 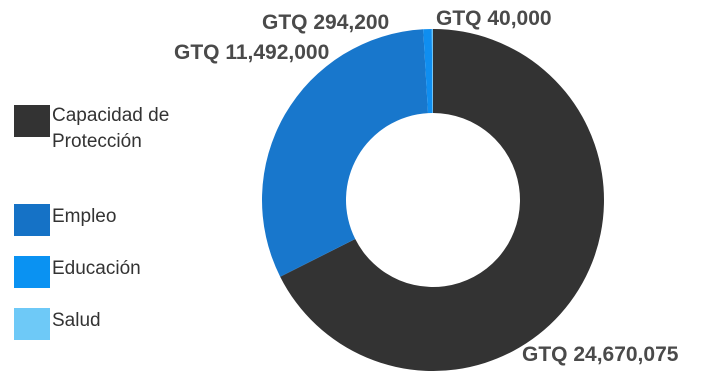 What do you see at coordinates (32, 121) in the screenshot?
I see `legend-swatch-capacidad` at bounding box center [32, 121].